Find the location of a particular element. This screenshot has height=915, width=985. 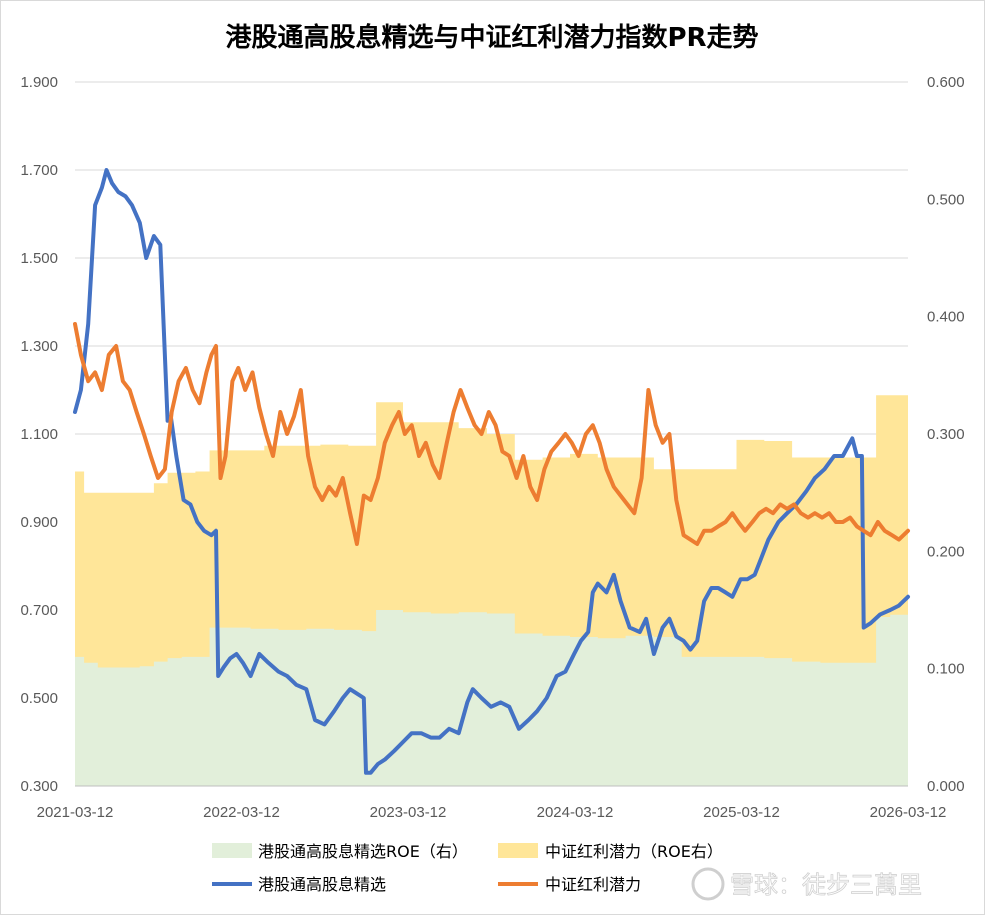

y-right-tick-label: 0.000 is located at coordinates (946, 786).